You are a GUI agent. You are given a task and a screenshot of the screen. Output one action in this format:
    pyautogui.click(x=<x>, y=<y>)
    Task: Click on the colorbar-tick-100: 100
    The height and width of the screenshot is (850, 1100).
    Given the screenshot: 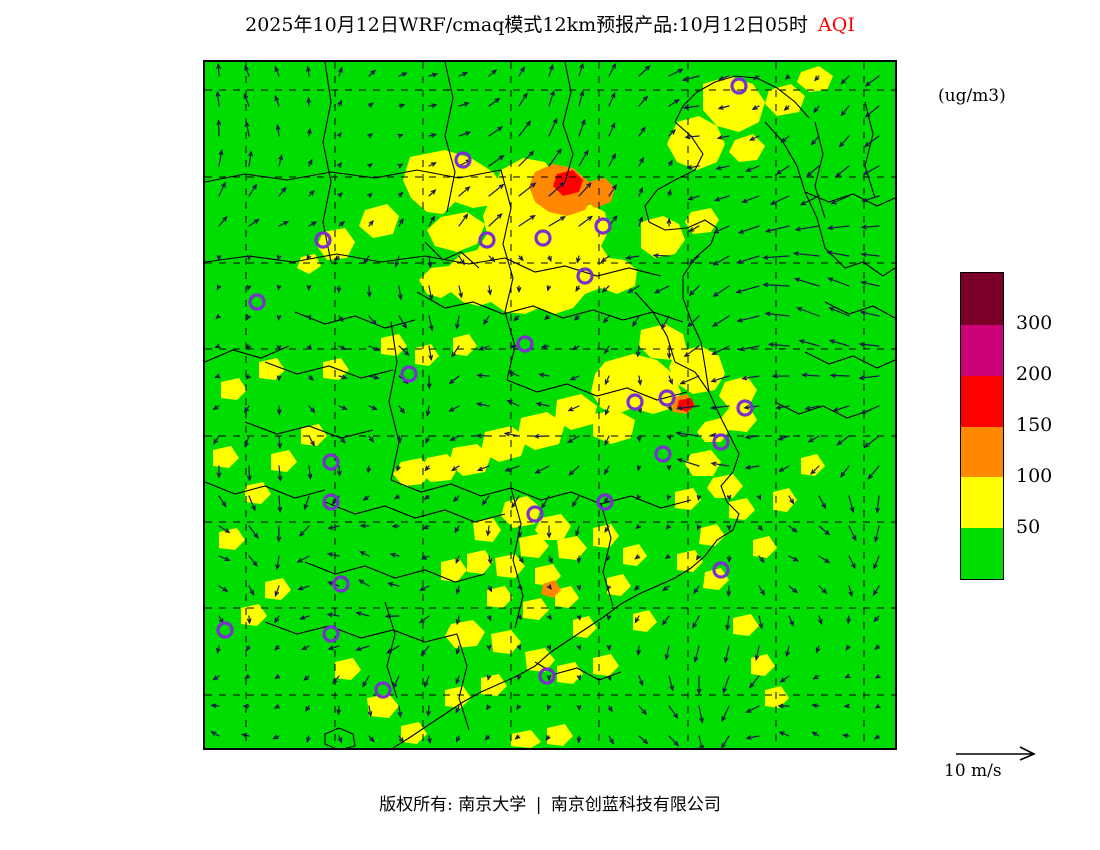 What is the action you would take?
    pyautogui.click(x=1034, y=475)
    